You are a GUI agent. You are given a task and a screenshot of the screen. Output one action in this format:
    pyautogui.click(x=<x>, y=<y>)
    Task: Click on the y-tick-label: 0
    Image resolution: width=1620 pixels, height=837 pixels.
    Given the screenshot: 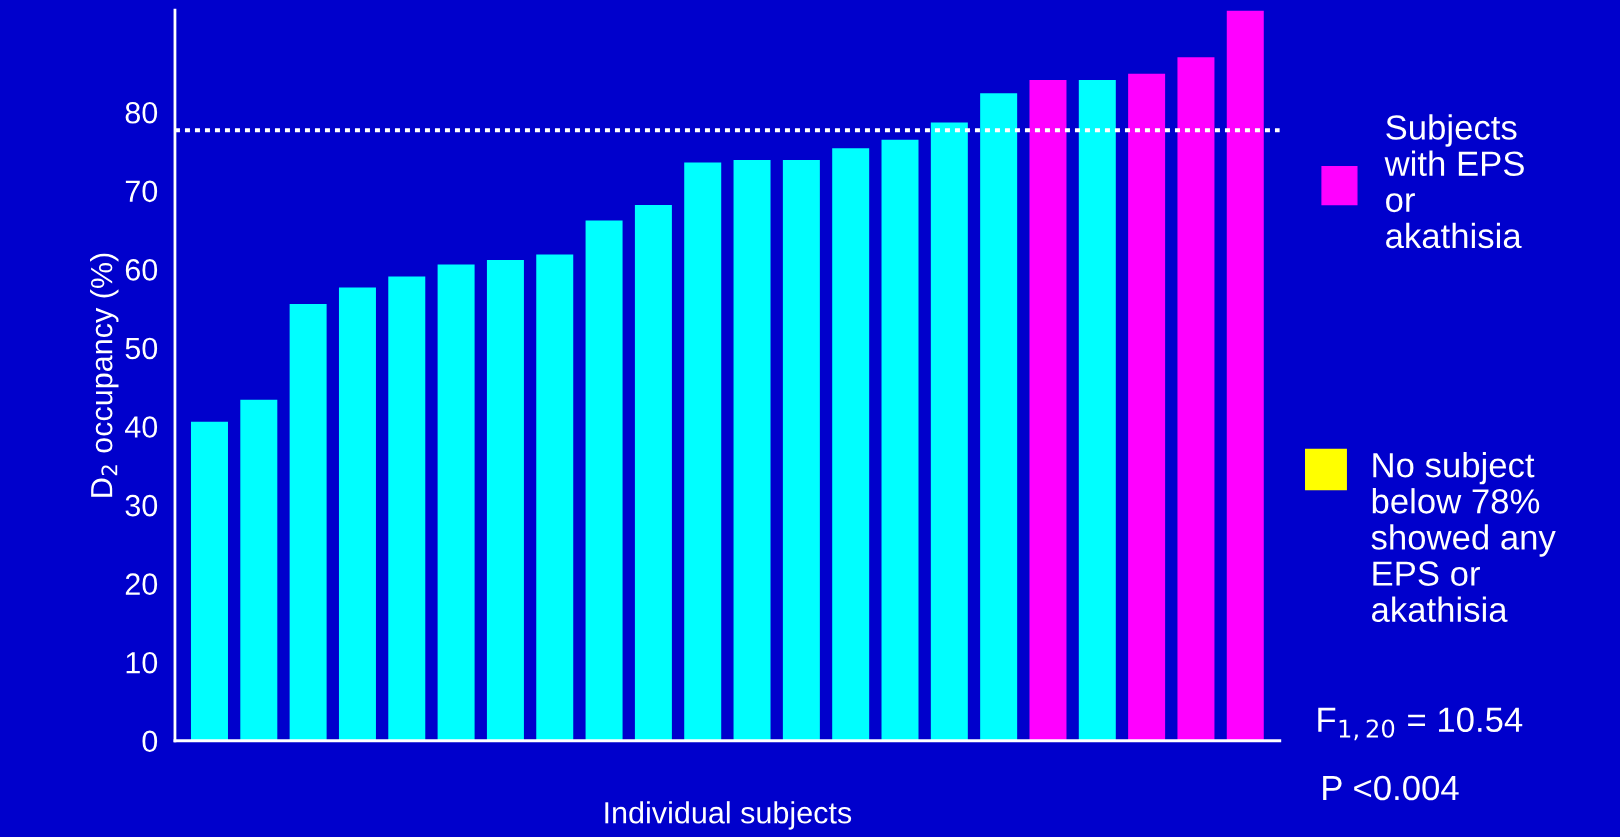 What is the action you would take?
    pyautogui.click(x=150, y=741)
    